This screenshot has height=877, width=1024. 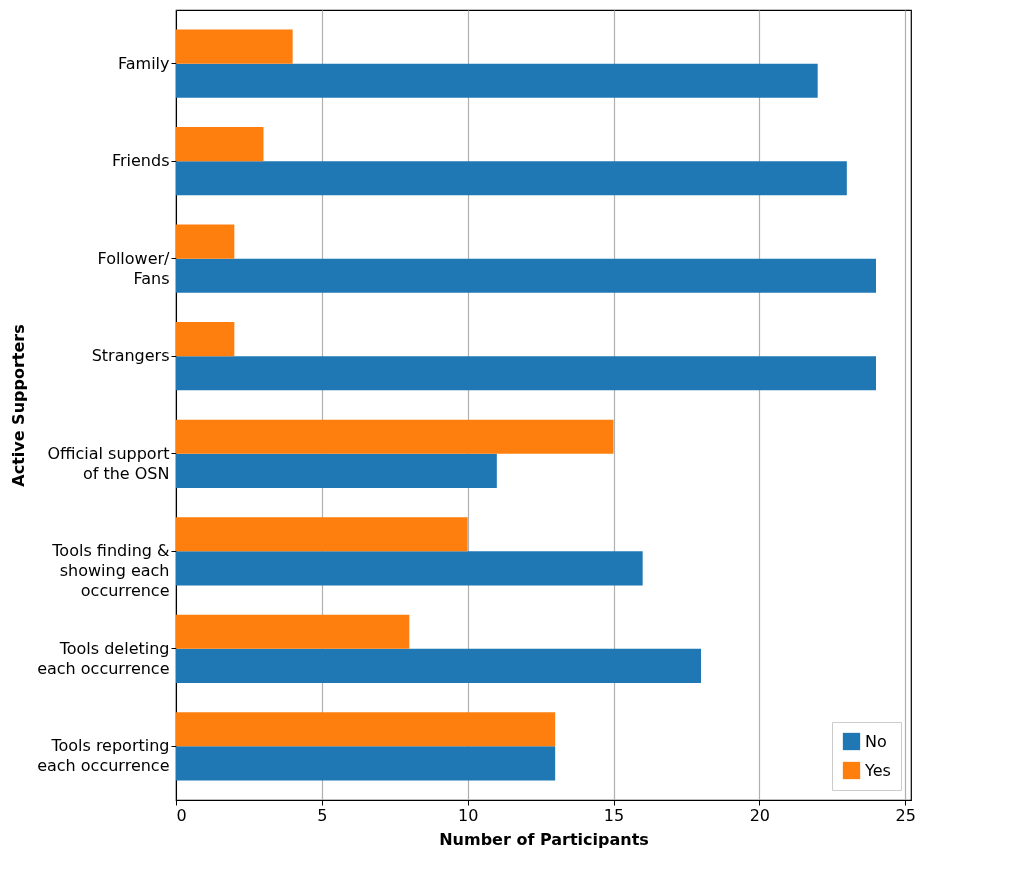 What do you see at coordinates (103, 756) in the screenshot?
I see `y-tick-label: Tools reporting each occurrence` at bounding box center [103, 756].